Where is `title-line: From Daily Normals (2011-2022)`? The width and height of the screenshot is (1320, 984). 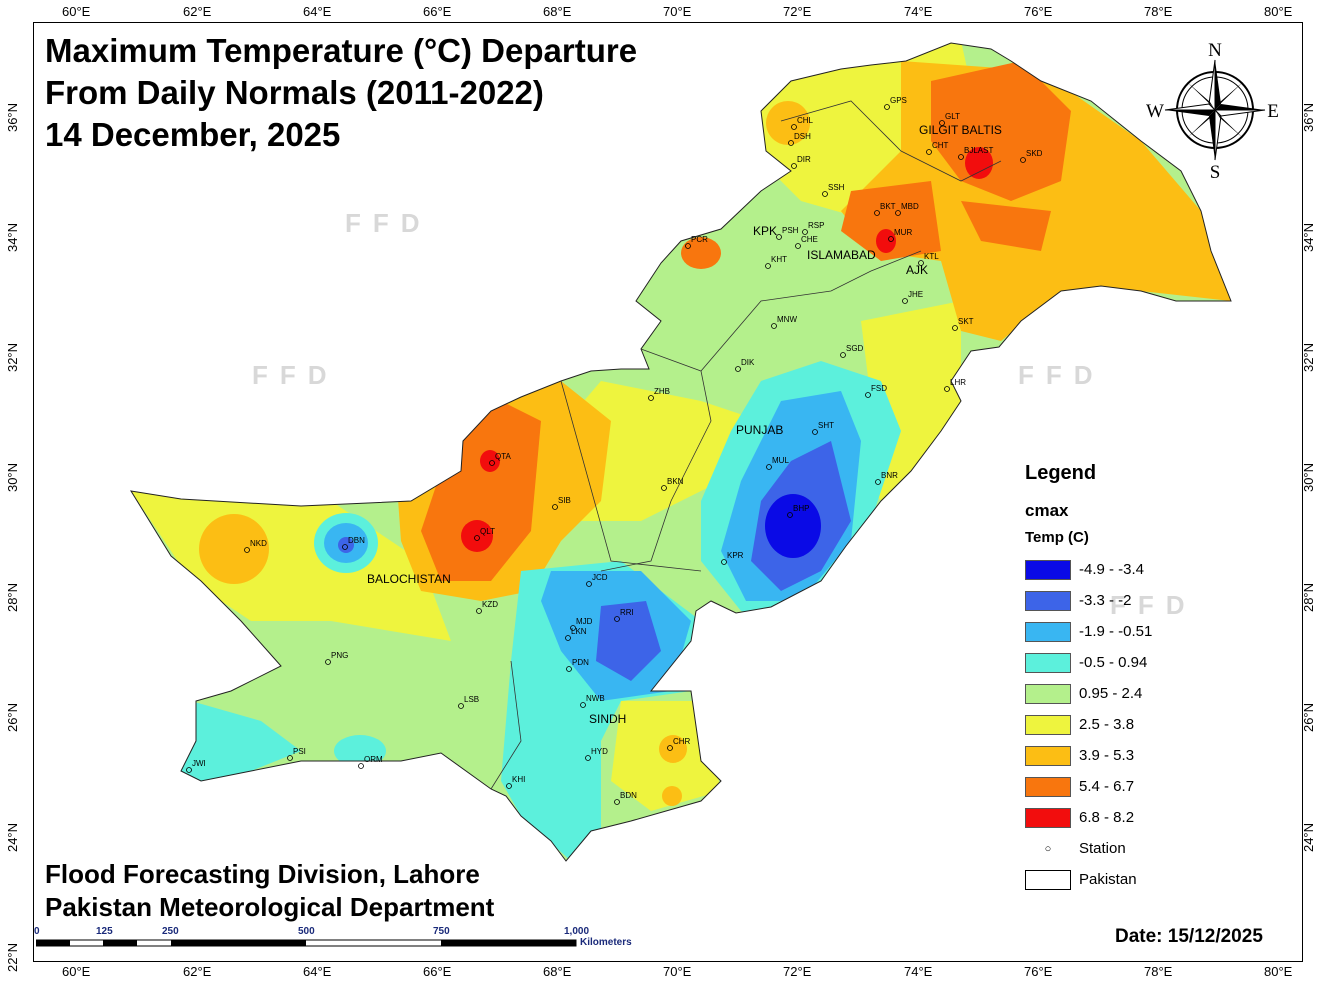 title-line: From Daily Normals (2011-2022) is located at coordinates (294, 92).